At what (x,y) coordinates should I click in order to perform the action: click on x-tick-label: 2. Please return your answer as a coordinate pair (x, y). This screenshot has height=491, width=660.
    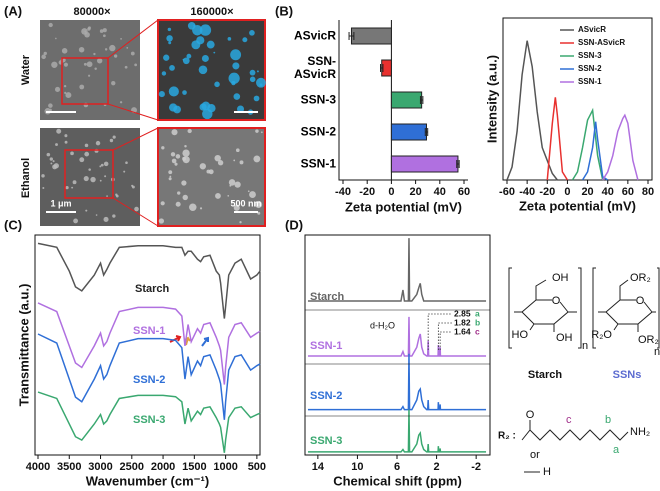
    Looking at the image, I should click on (437, 467).